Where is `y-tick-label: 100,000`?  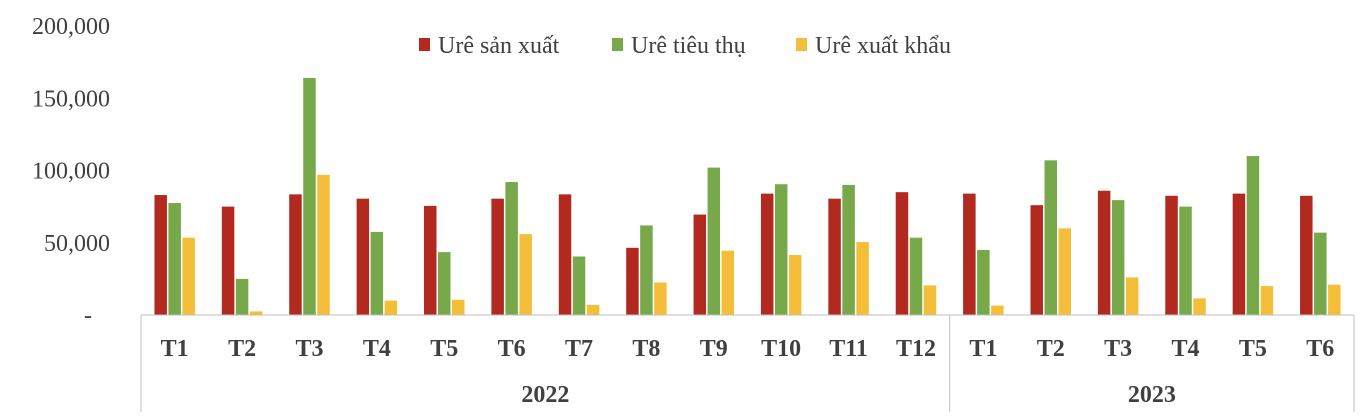 y-tick-label: 100,000 is located at coordinates (71, 172).